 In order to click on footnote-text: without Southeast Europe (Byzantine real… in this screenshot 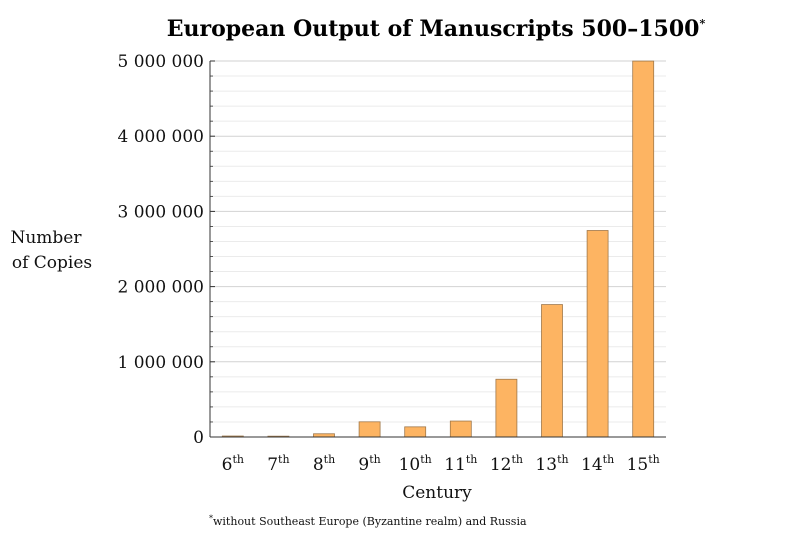, I will do `click(370, 521)`.